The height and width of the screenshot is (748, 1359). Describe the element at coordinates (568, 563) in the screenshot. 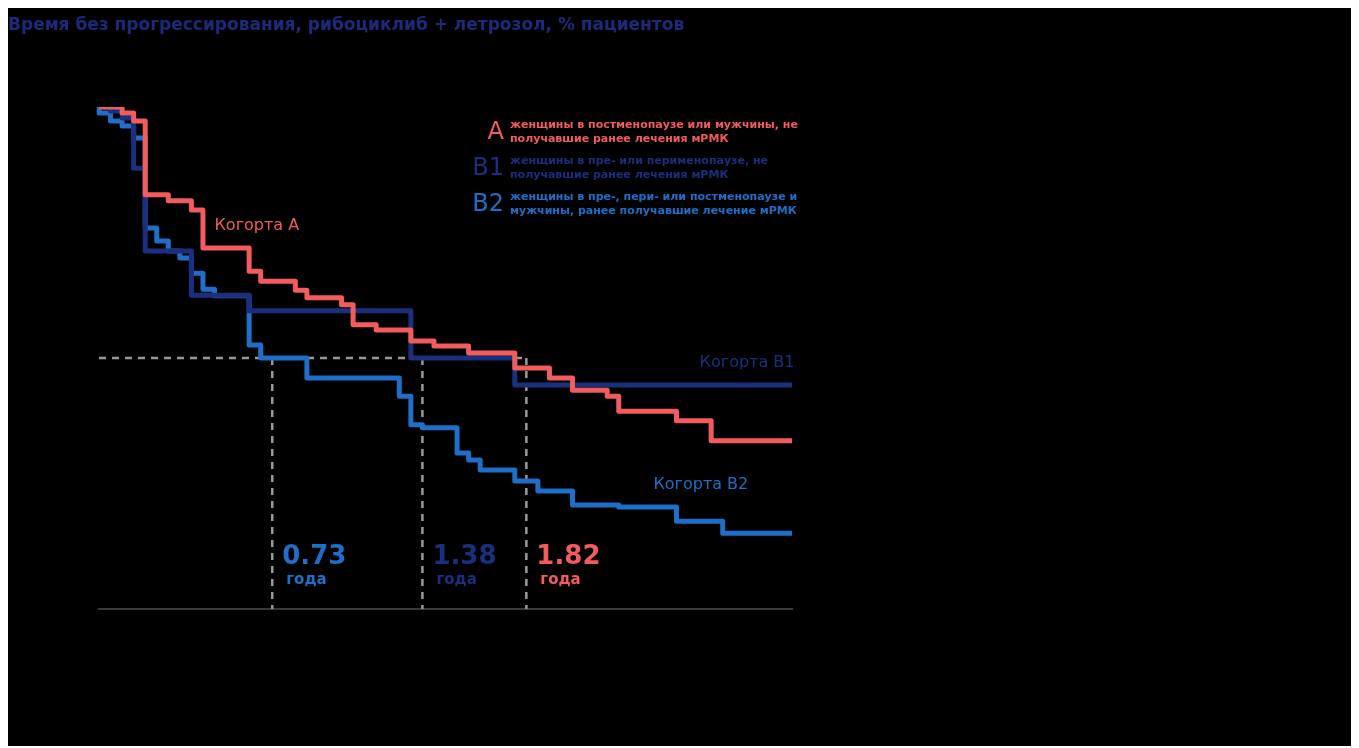

I see `annotation: 1.82 года` at that location.